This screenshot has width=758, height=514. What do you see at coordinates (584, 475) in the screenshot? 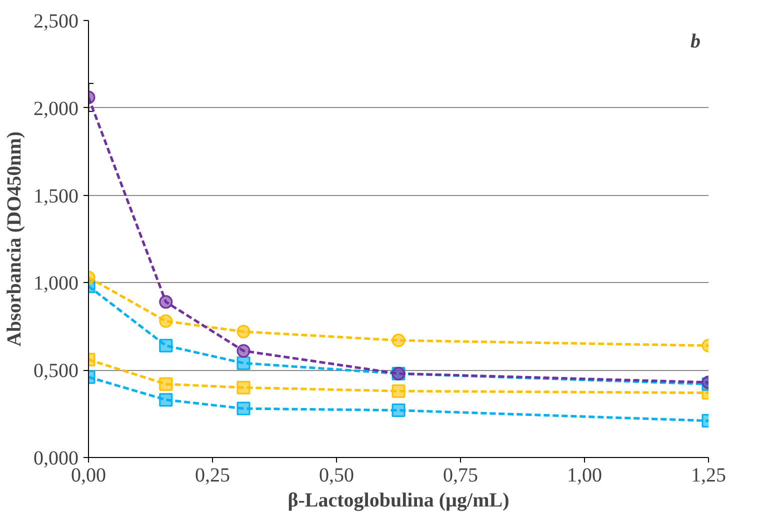
I see `x-tick-label: 1,00` at bounding box center [584, 475].